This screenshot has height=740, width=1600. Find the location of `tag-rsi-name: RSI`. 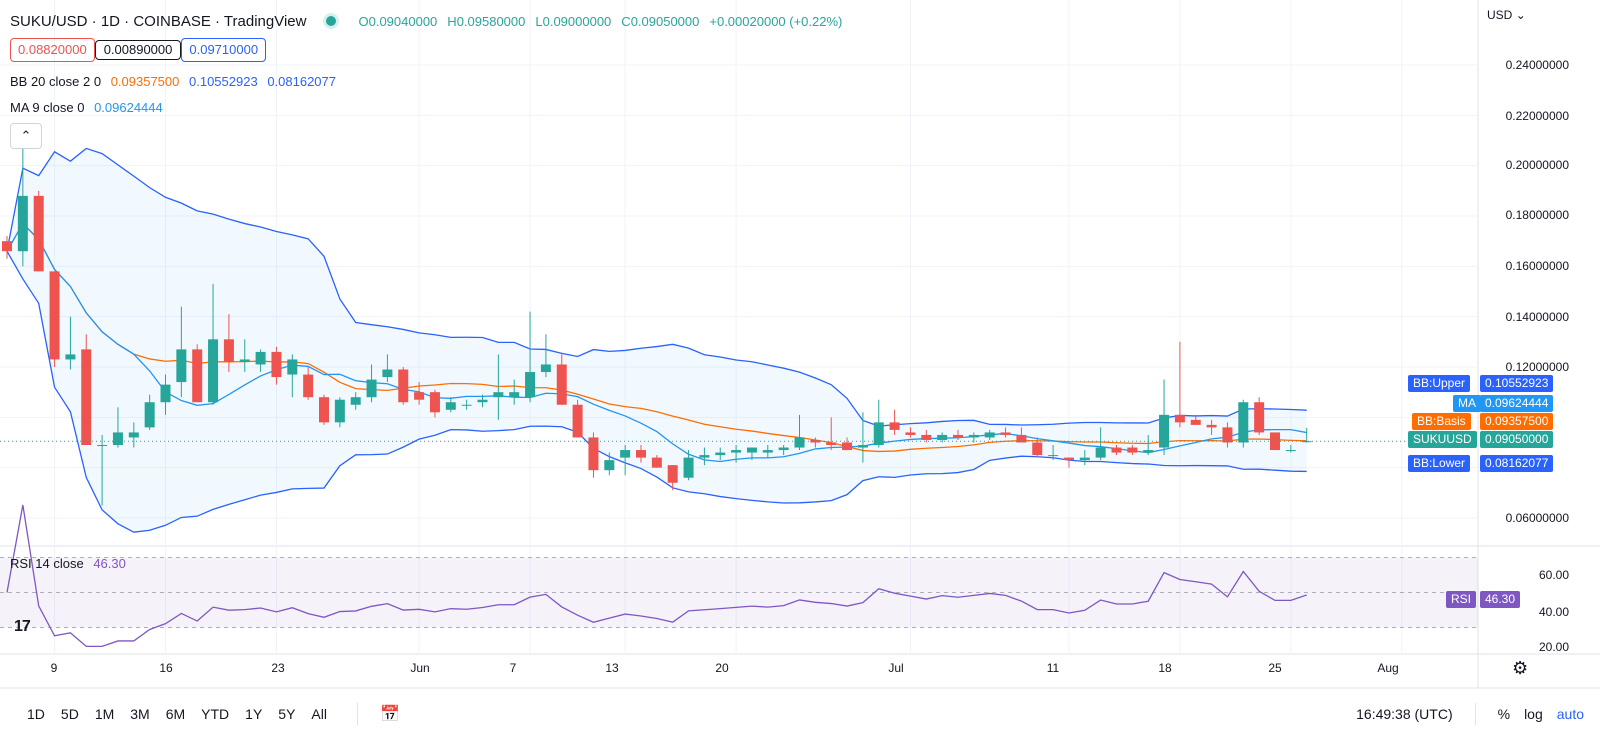

tag-rsi-name: RSI is located at coordinates (1461, 599).